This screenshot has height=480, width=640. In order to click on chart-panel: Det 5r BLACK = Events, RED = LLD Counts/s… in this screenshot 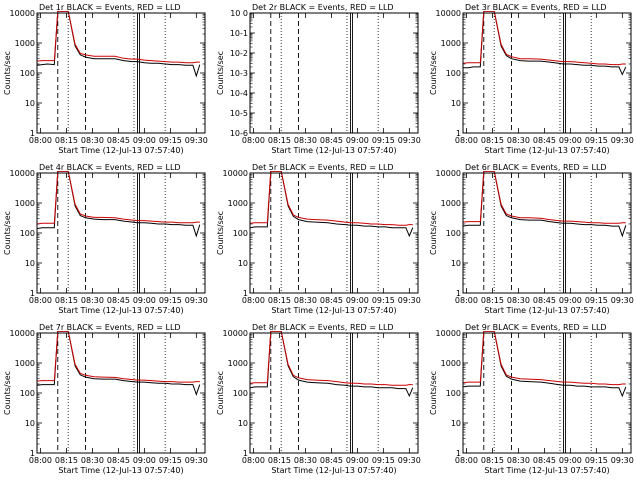, I will do `click(318, 239)`.